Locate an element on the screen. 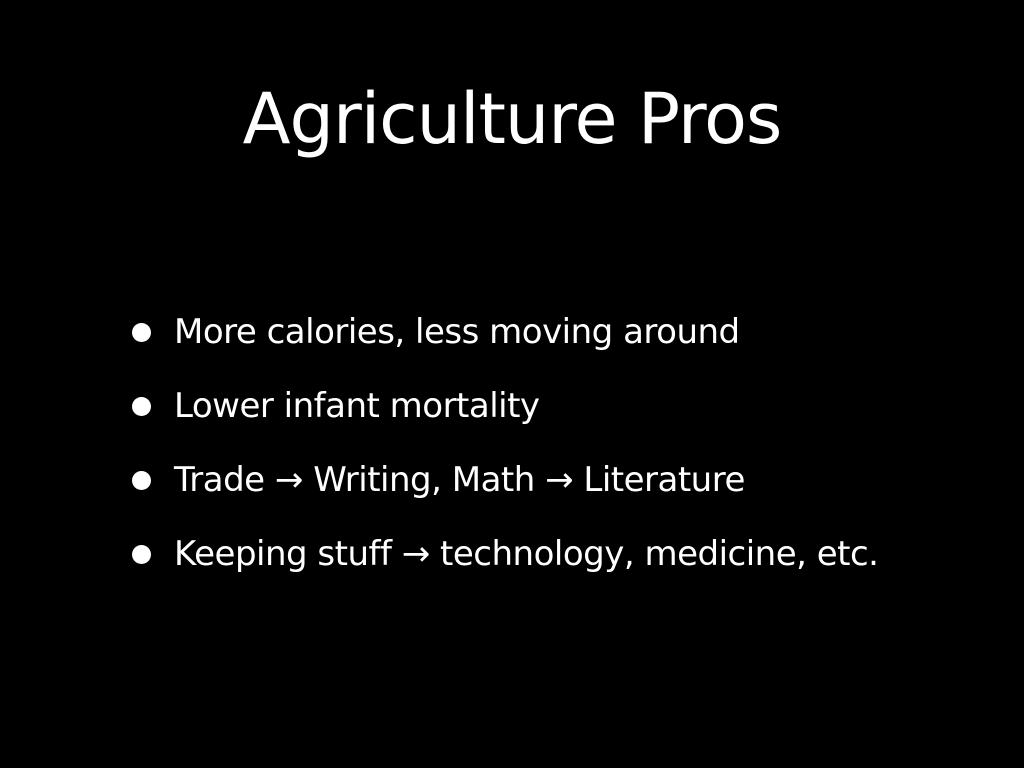 This screenshot has width=1024, height=768. slide-title: Agriculture Pros is located at coordinates (512, 119).